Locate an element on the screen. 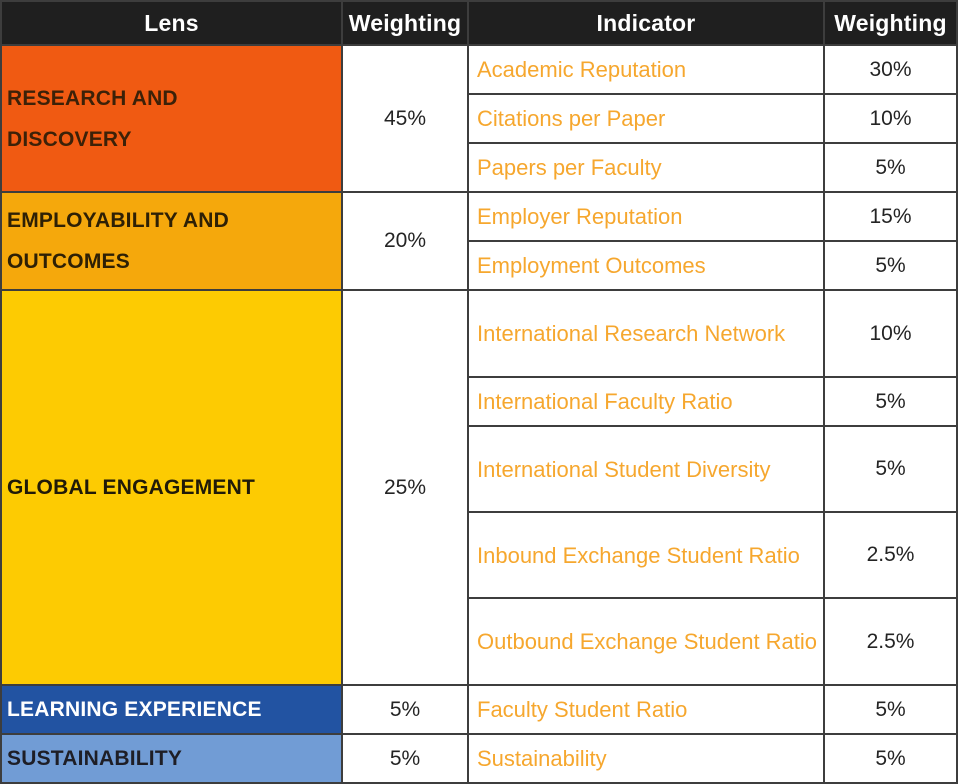 The width and height of the screenshot is (960, 784). indicator-cell: Outbound Exchange Student Ratio is located at coordinates (646, 641).